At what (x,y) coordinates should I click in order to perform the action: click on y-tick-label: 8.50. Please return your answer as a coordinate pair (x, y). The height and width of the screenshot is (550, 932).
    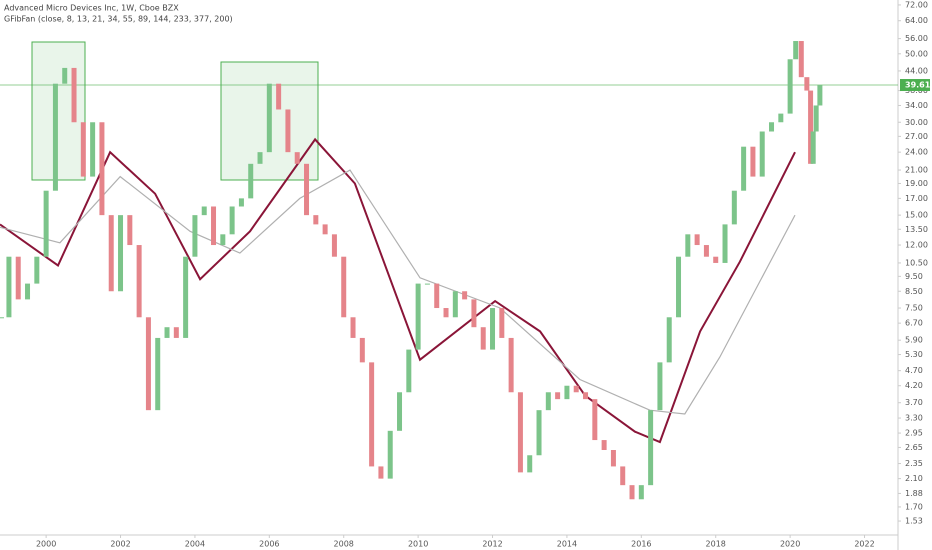
    Looking at the image, I should click on (914, 291).